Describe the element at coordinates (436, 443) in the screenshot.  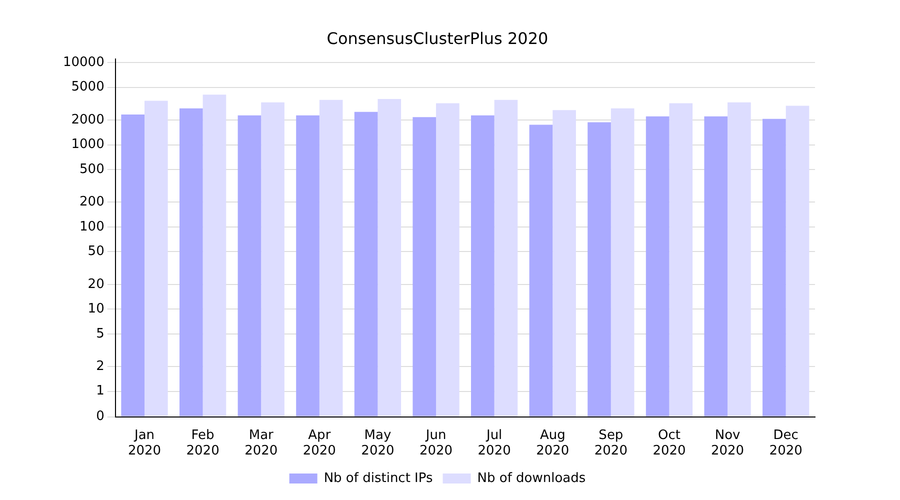
I see `x-tick-label: Jun 2020` at that location.